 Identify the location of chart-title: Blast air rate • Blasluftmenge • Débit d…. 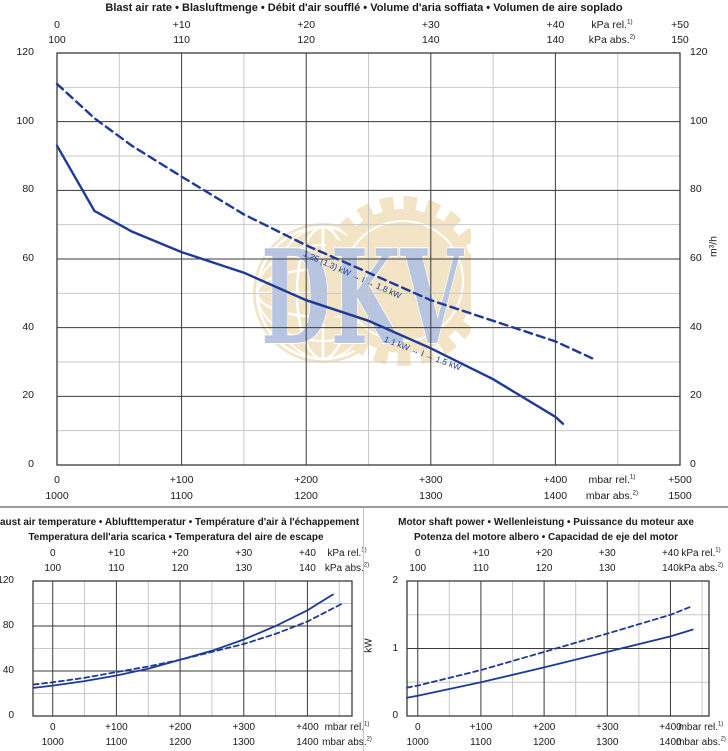
(364, 8).